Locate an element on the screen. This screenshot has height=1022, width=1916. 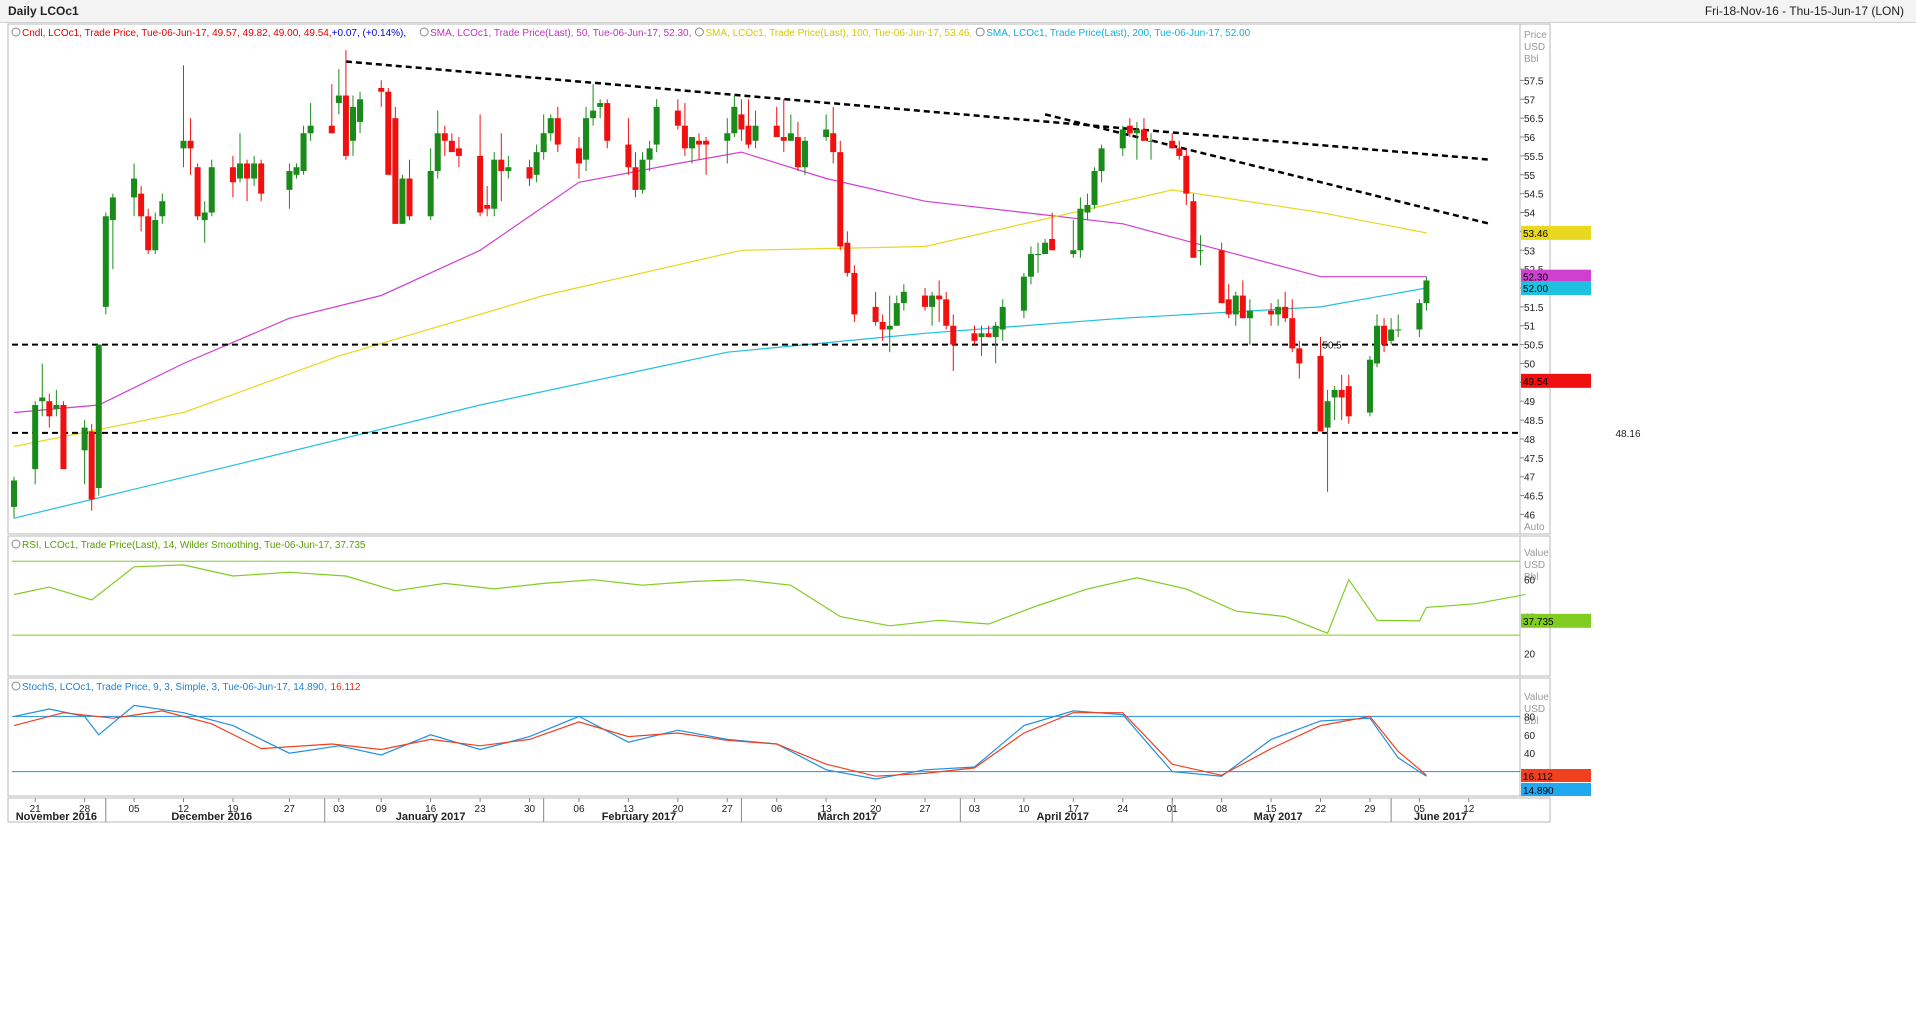
x-tick-label: 28 is located at coordinates (85, 809).